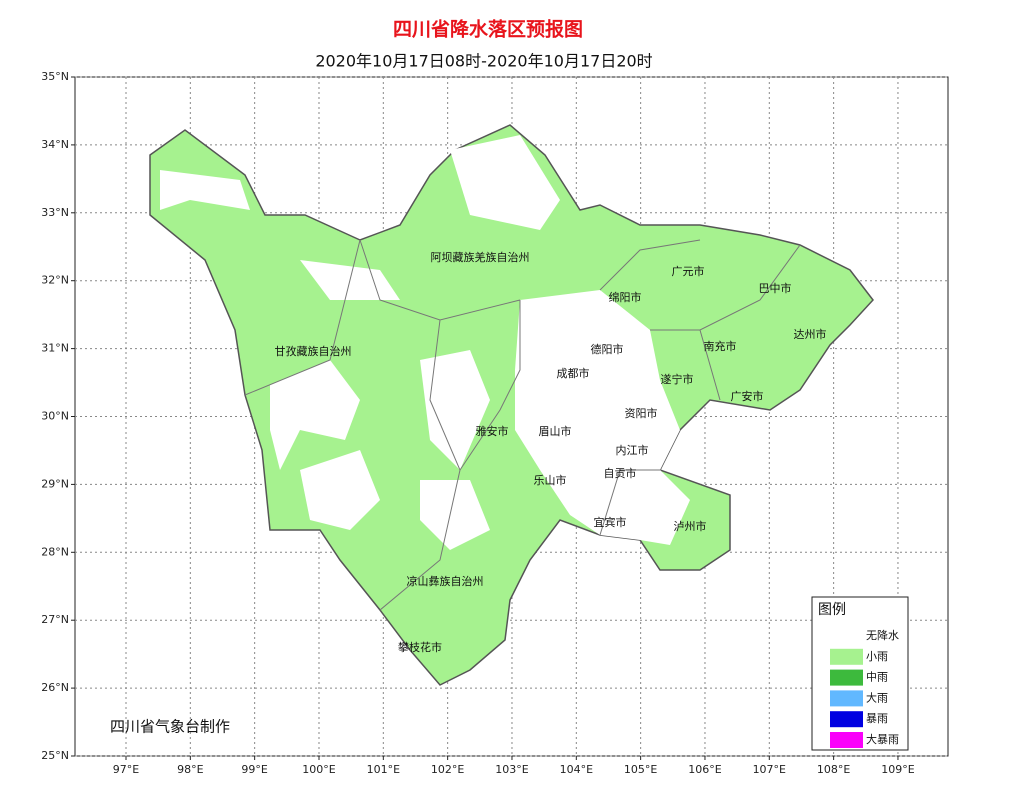 This screenshot has width=1024, height=800. What do you see at coordinates (488, 29) in the screenshot?
I see `title: 四川省降水落区预报图` at bounding box center [488, 29].